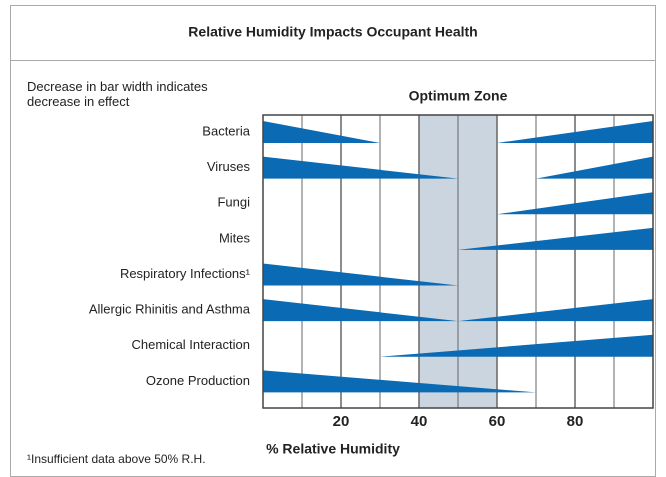 This screenshot has height=477, width=666. Describe the element at coordinates (235, 237) in the screenshot. I see `category-label: Mites` at that location.